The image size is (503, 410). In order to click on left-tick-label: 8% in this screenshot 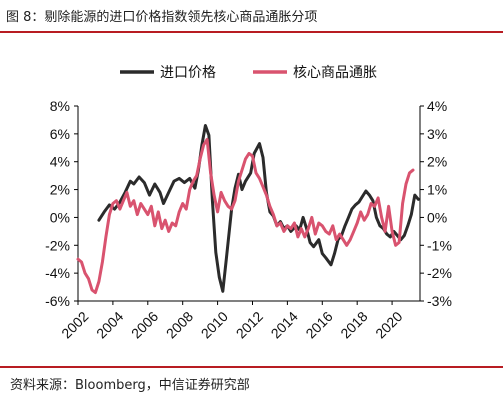, I will do `click(60, 106)`.